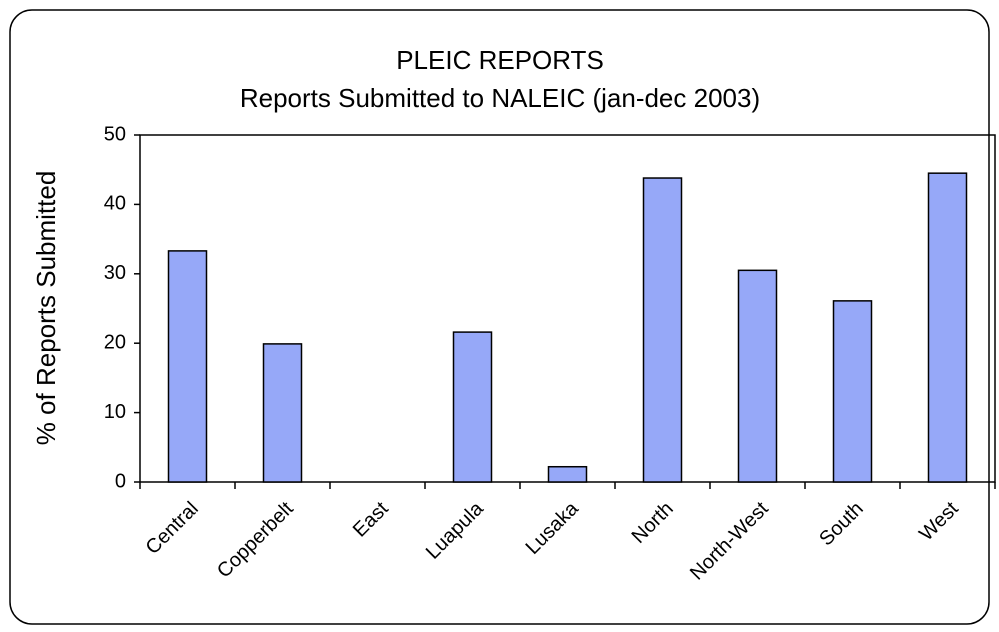  What do you see at coordinates (115, 342) in the screenshot?
I see `y-tick-label: 20` at bounding box center [115, 342].